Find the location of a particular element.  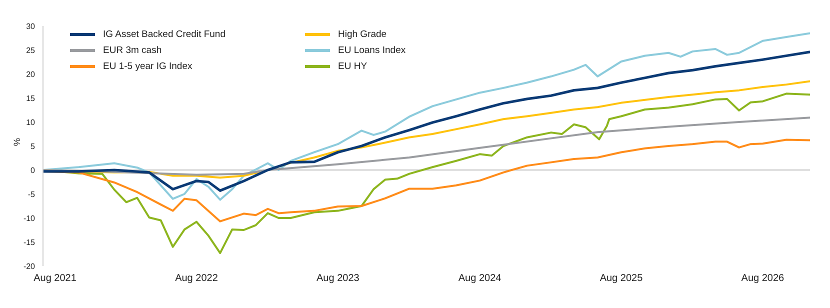

x-tick-label: Aug 2024 is located at coordinates (480, 278).